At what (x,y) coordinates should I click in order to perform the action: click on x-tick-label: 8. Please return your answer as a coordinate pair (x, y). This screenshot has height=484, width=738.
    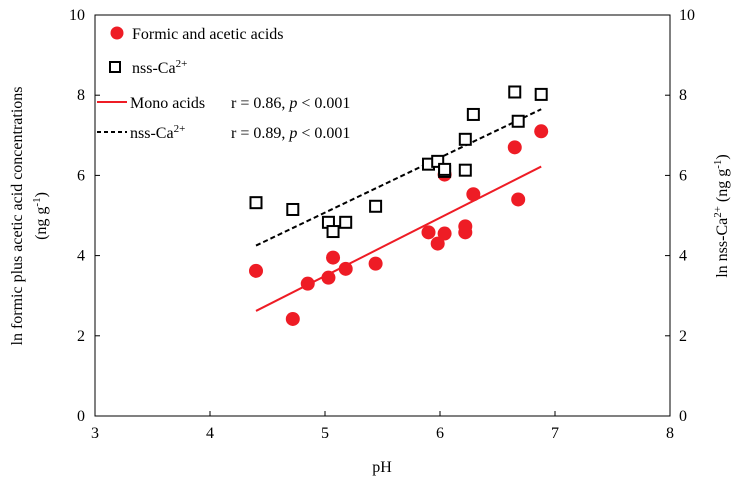
    Looking at the image, I should click on (670, 433).